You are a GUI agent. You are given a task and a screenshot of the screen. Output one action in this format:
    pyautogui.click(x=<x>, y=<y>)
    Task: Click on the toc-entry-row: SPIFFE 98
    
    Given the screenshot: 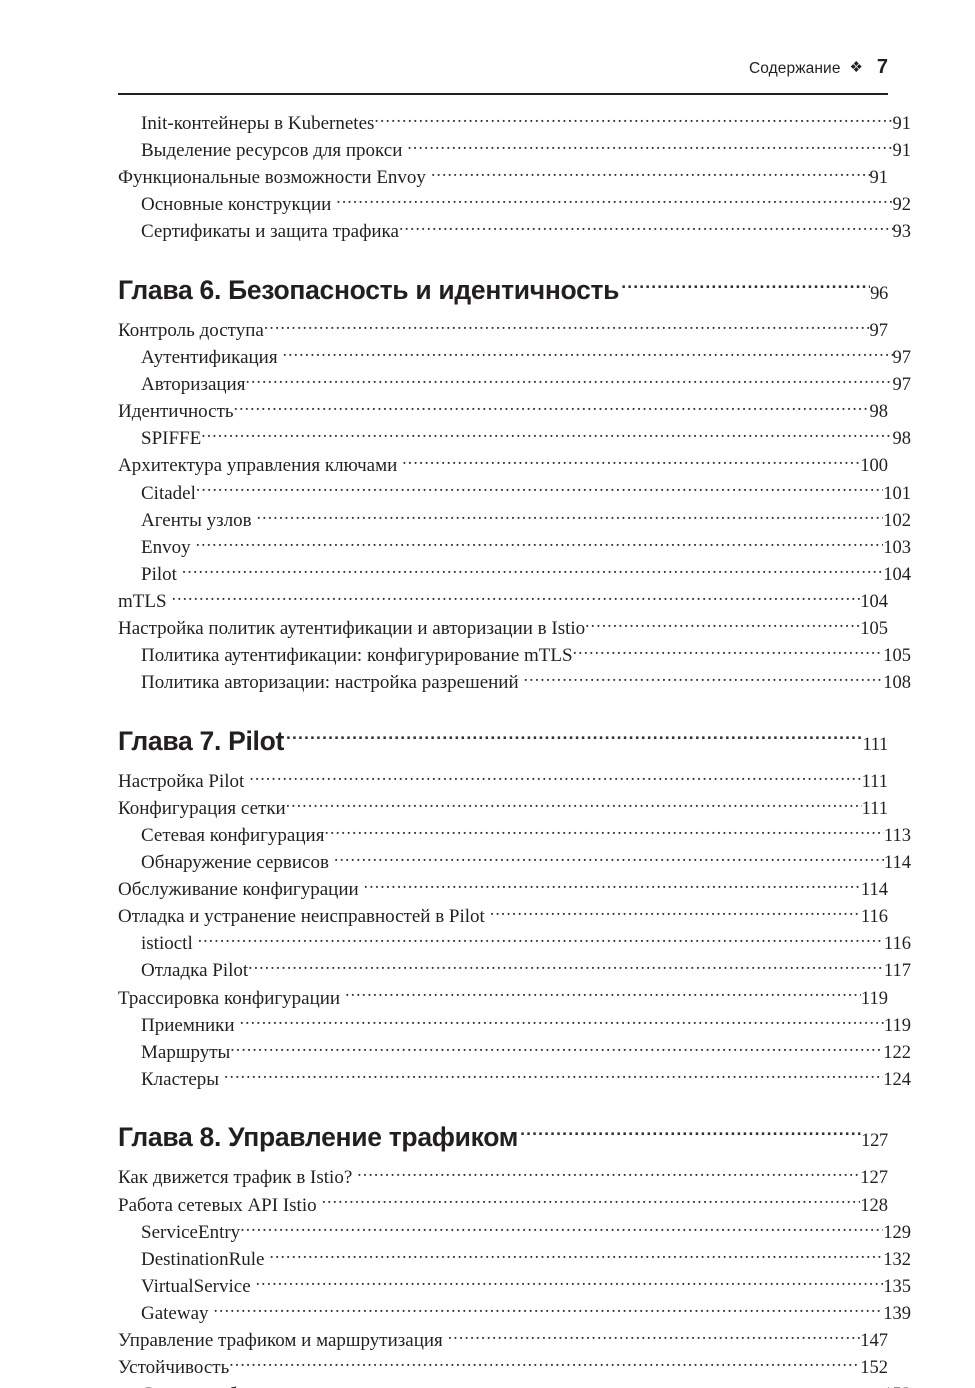 What is the action you would take?
    pyautogui.click(x=514, y=438)
    